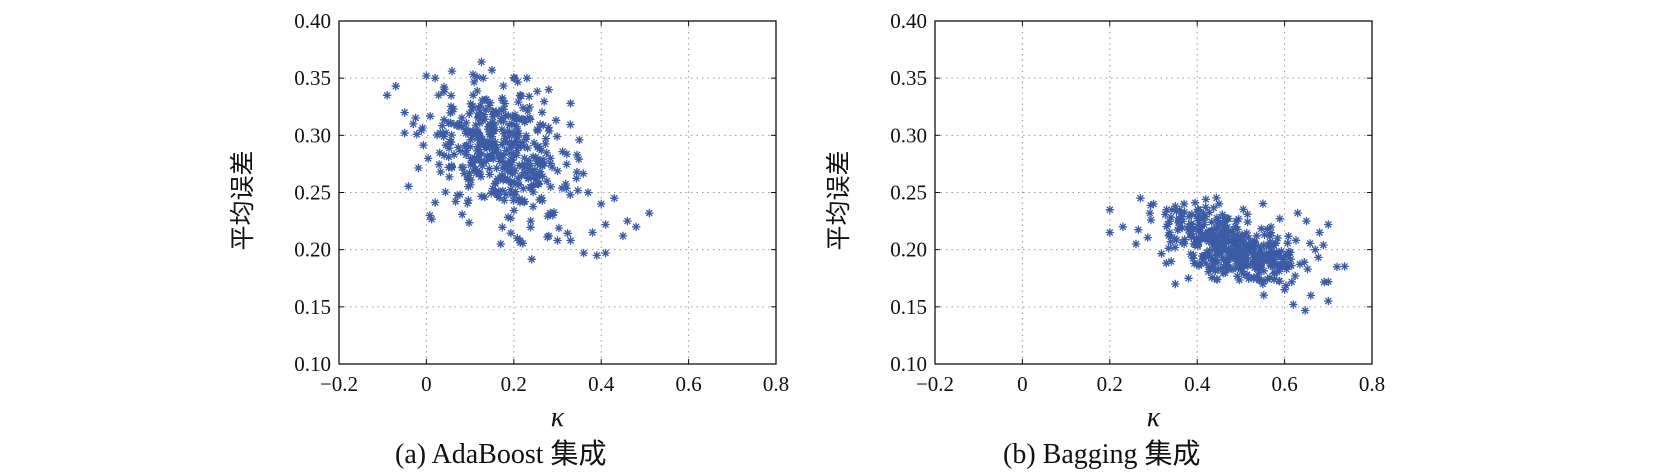 This screenshot has height=474, width=1670. I want to click on x-tick-label: 0.6, so click(688, 384).